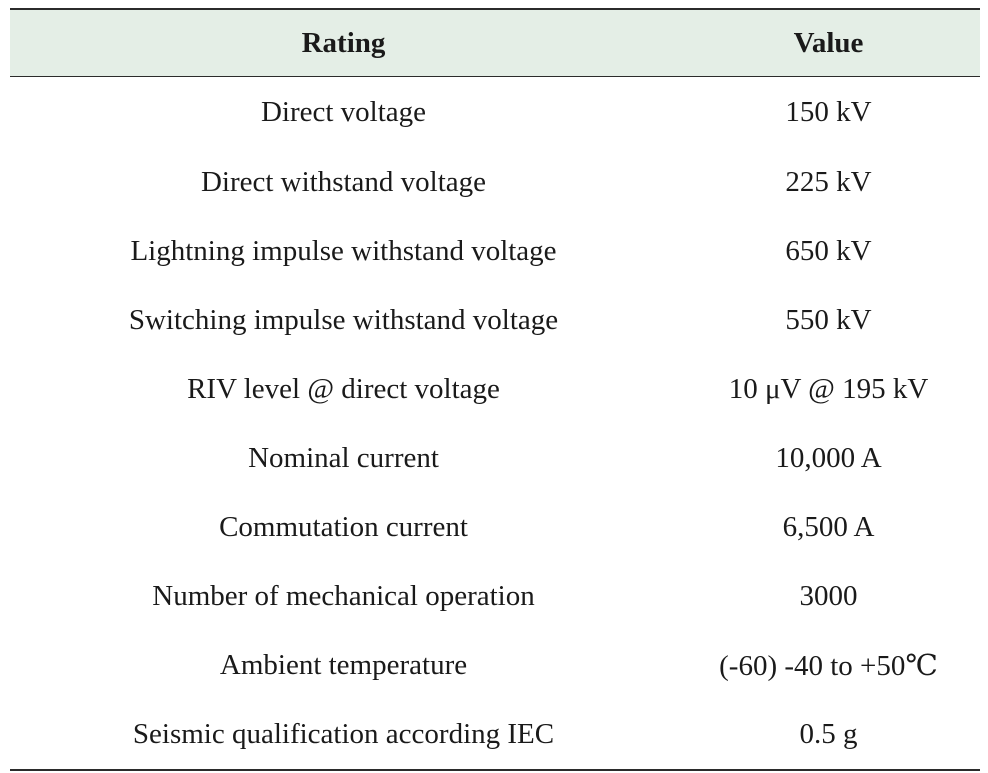  Describe the element at coordinates (343, 42) in the screenshot. I see `header-rating: Rating` at that location.